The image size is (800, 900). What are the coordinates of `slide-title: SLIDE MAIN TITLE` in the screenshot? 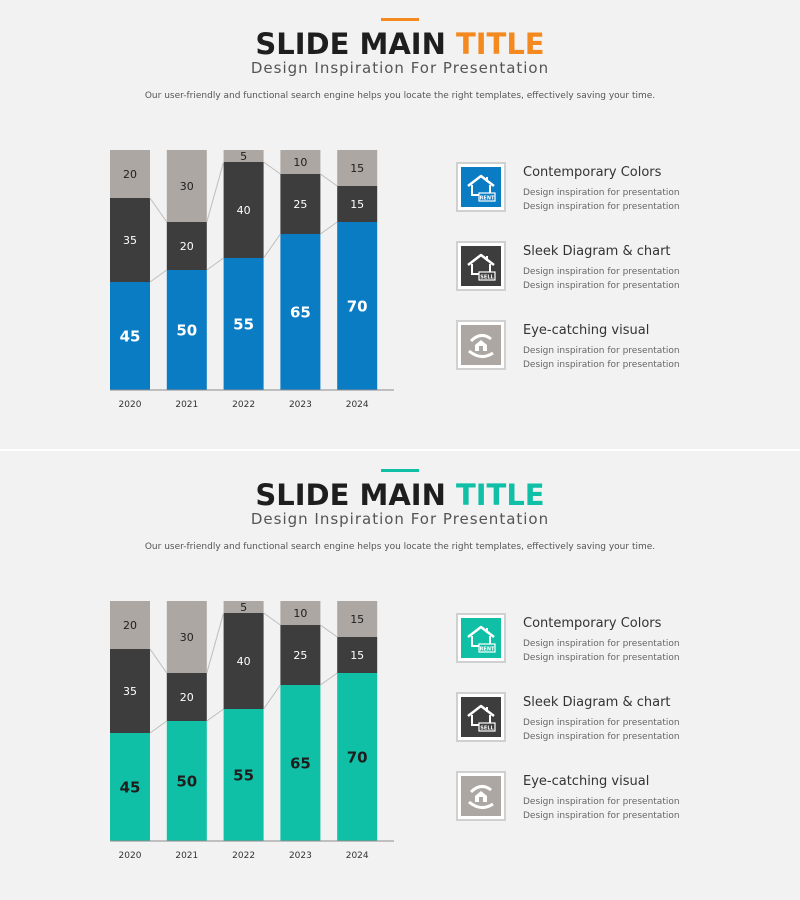 It's located at (400, 495).